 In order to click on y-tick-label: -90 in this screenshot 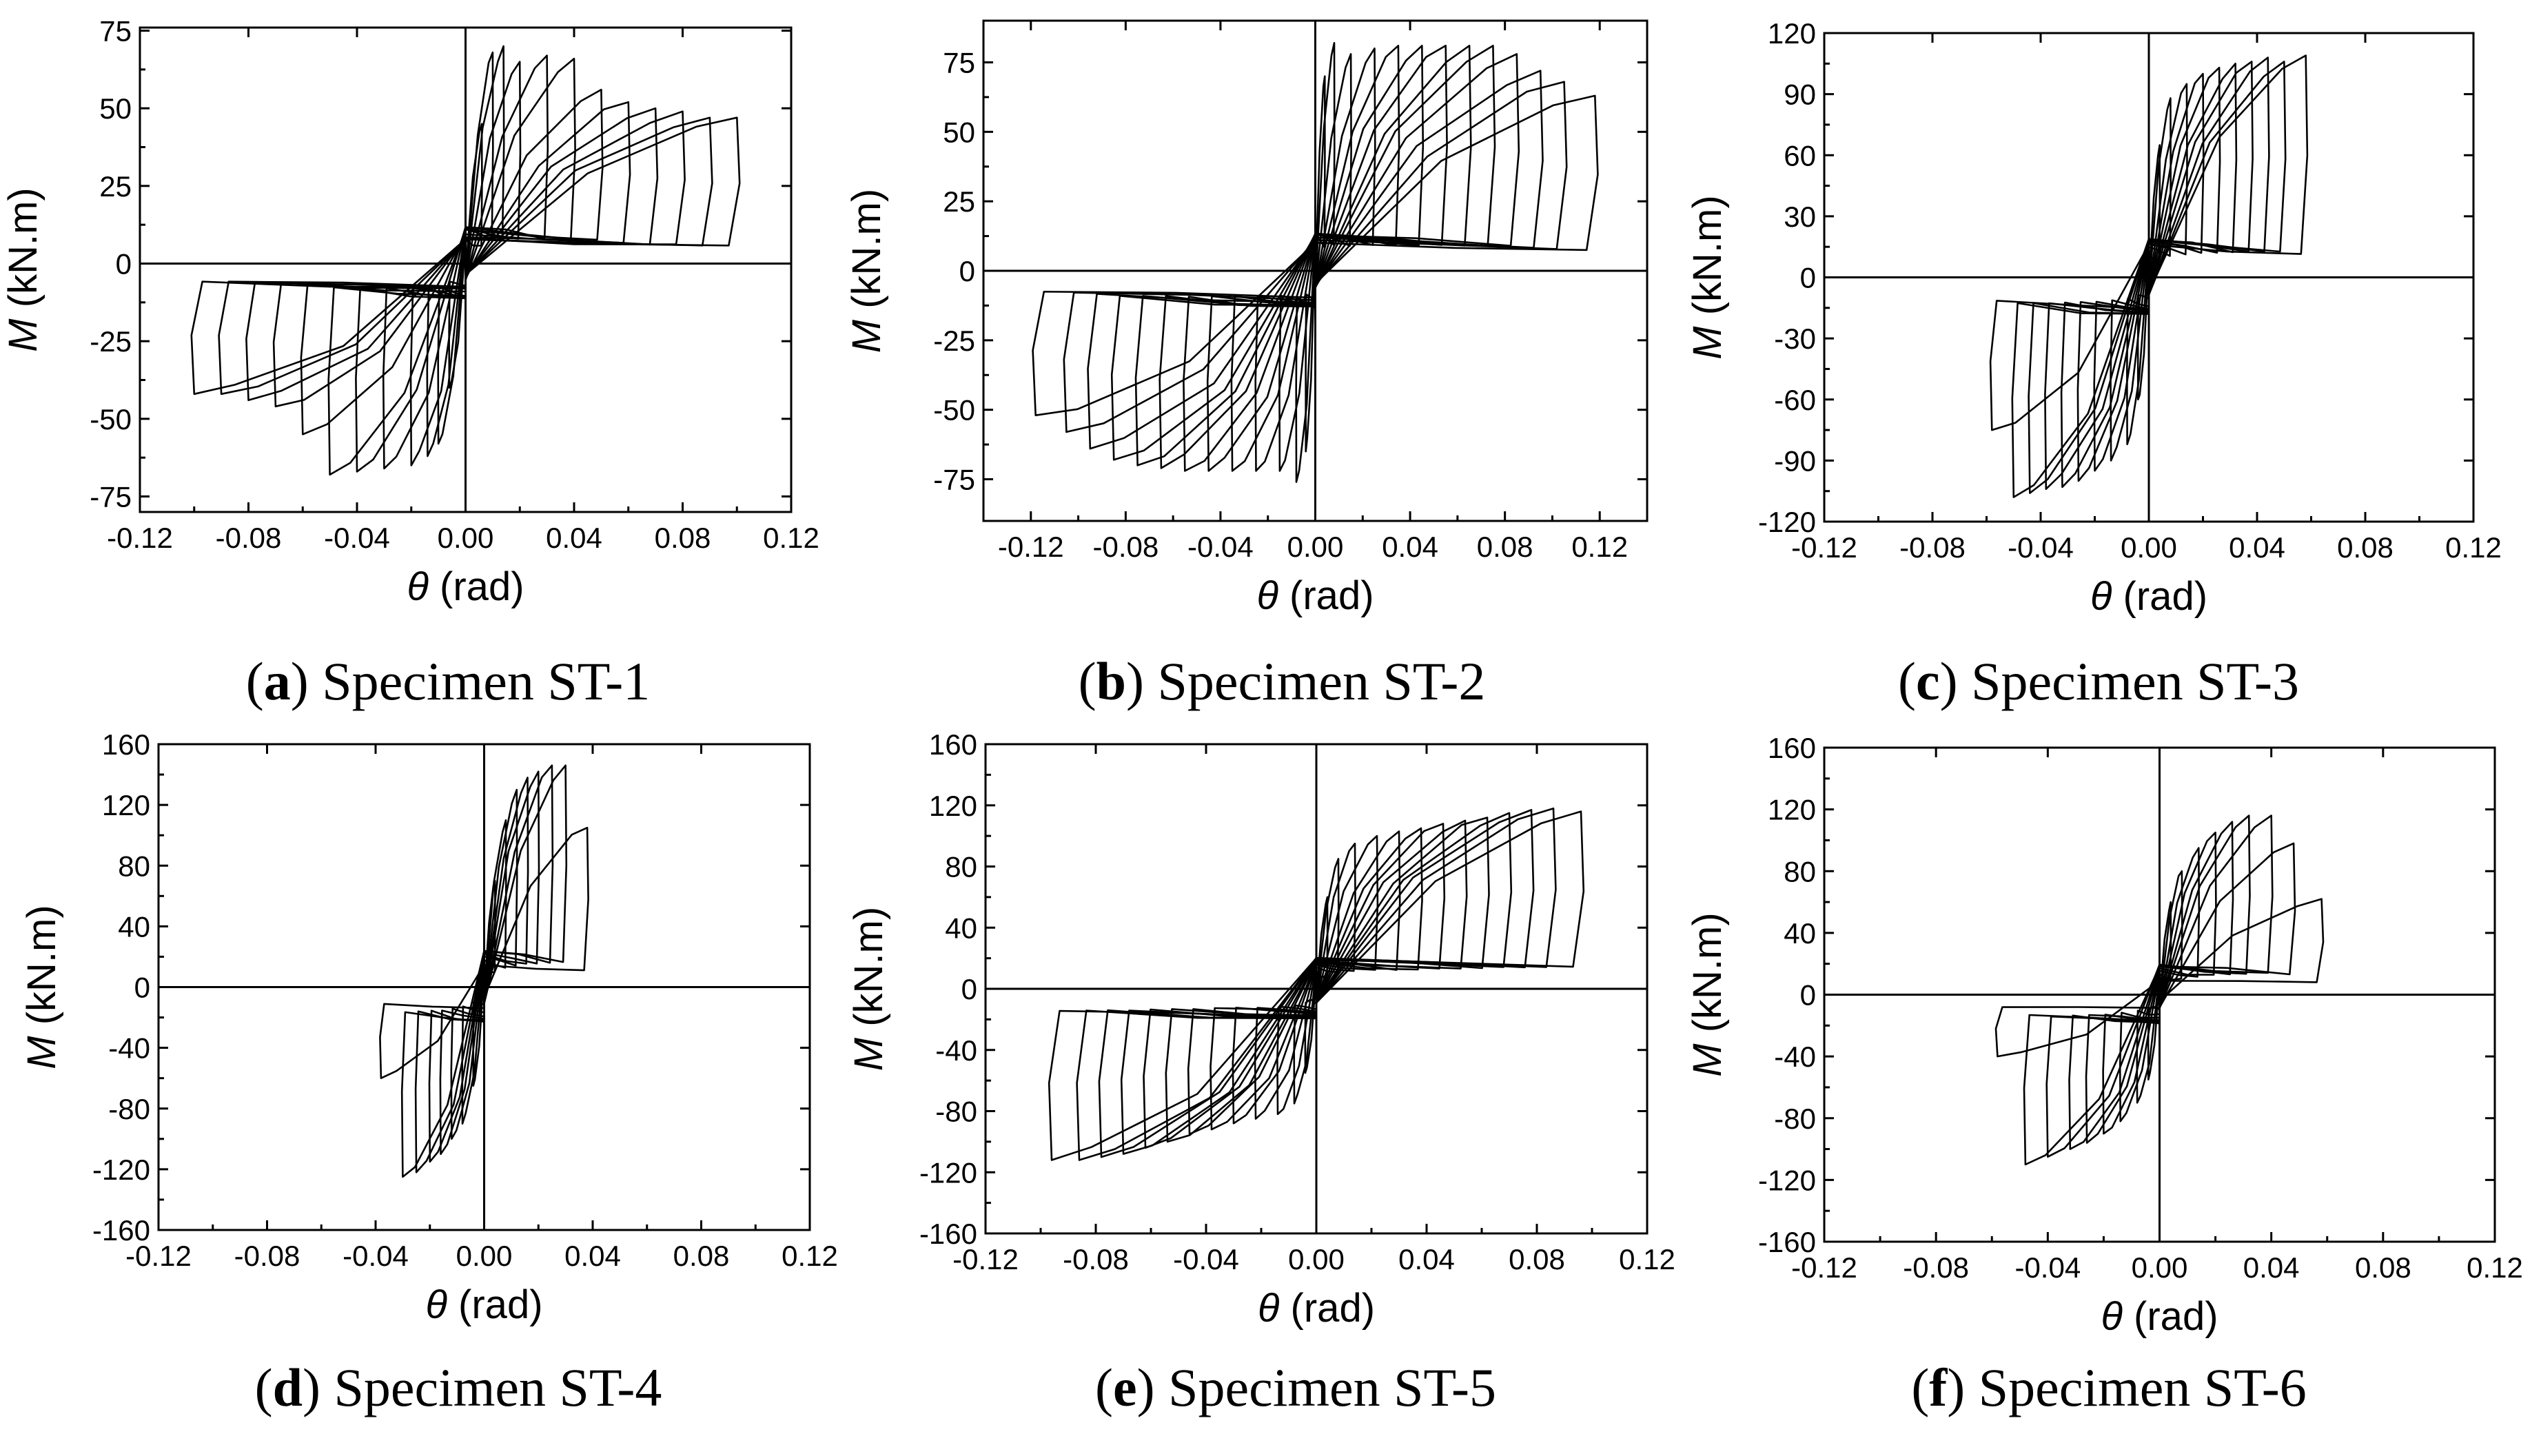, I will do `click(1795, 460)`.